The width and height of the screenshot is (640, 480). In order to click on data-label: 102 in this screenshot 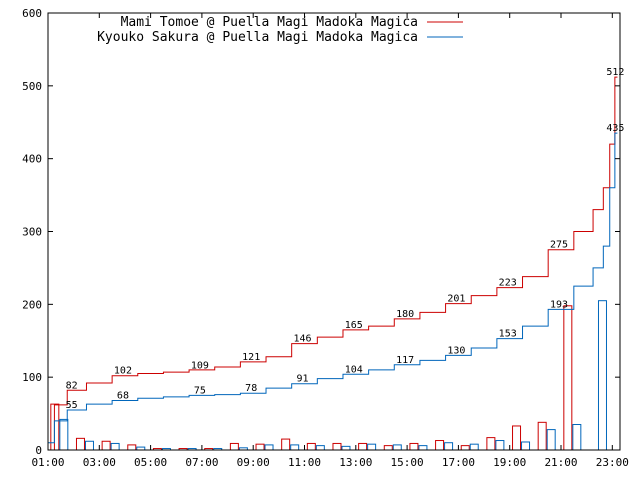, I will do `click(123, 371)`.